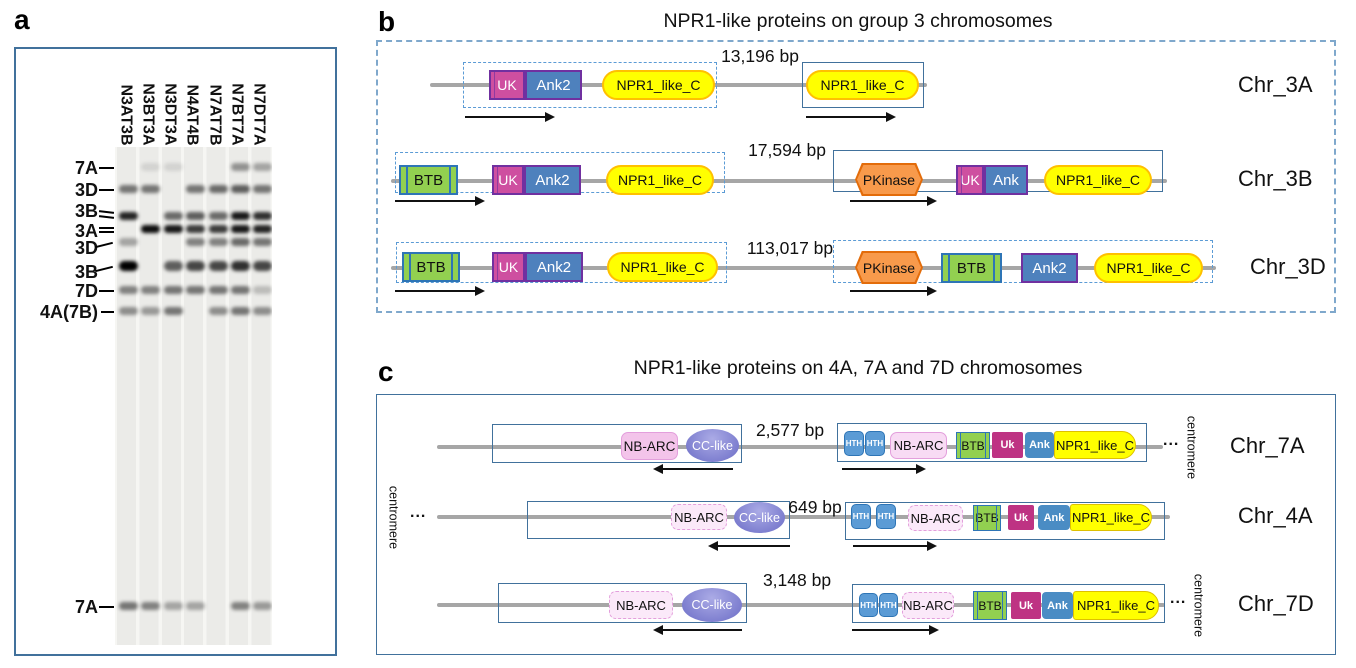 The image size is (1356, 668). What do you see at coordinates (86, 231) in the screenshot?
I see `gel-band-label: 3A` at bounding box center [86, 231].